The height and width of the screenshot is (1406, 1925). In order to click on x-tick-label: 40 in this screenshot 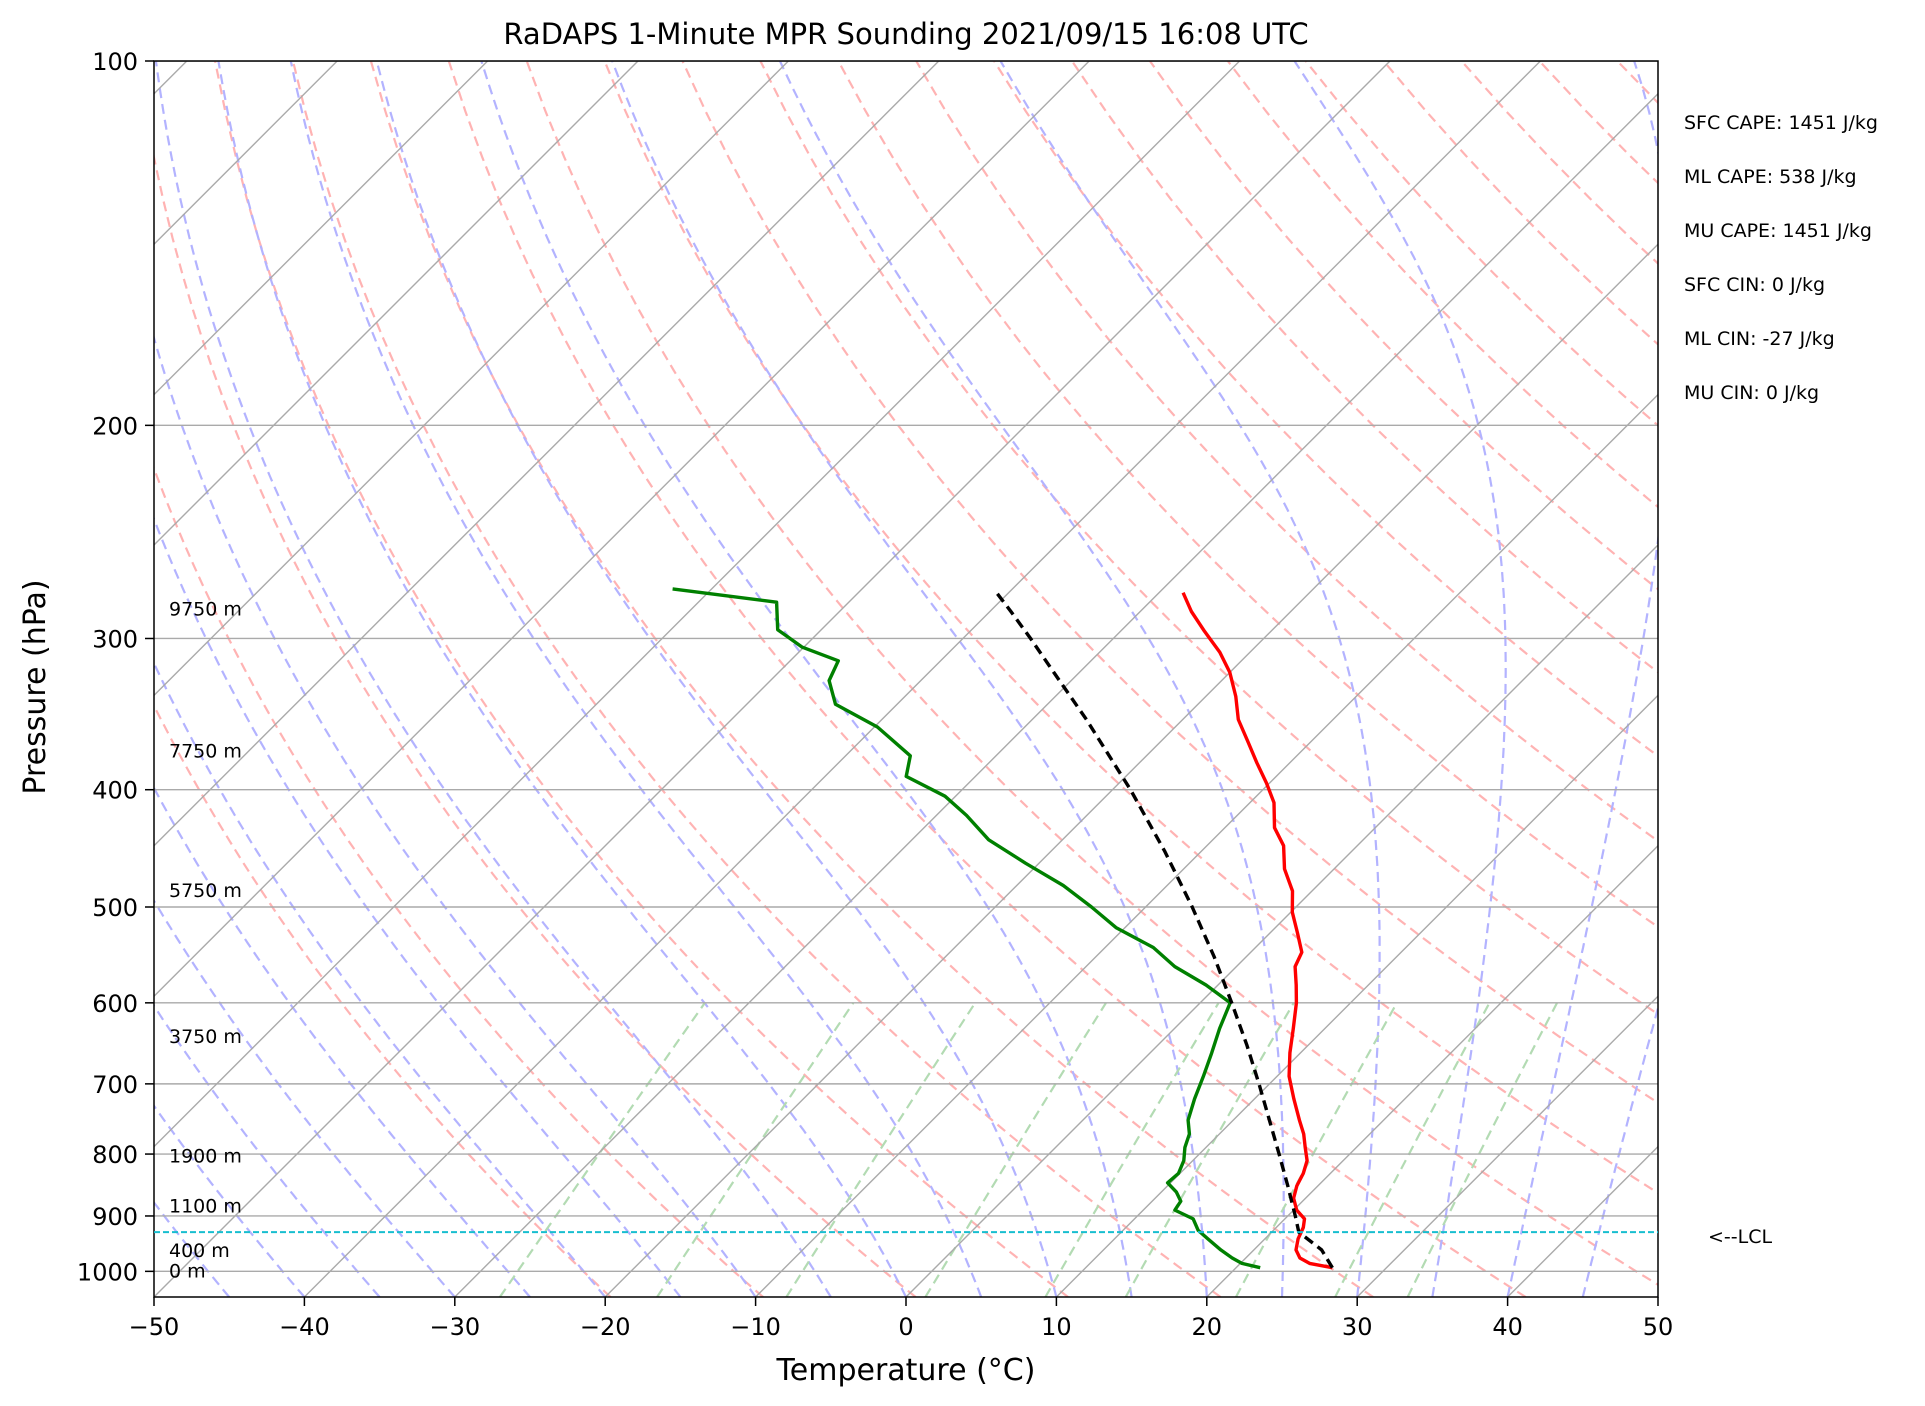, I will do `click(1507, 1327)`.